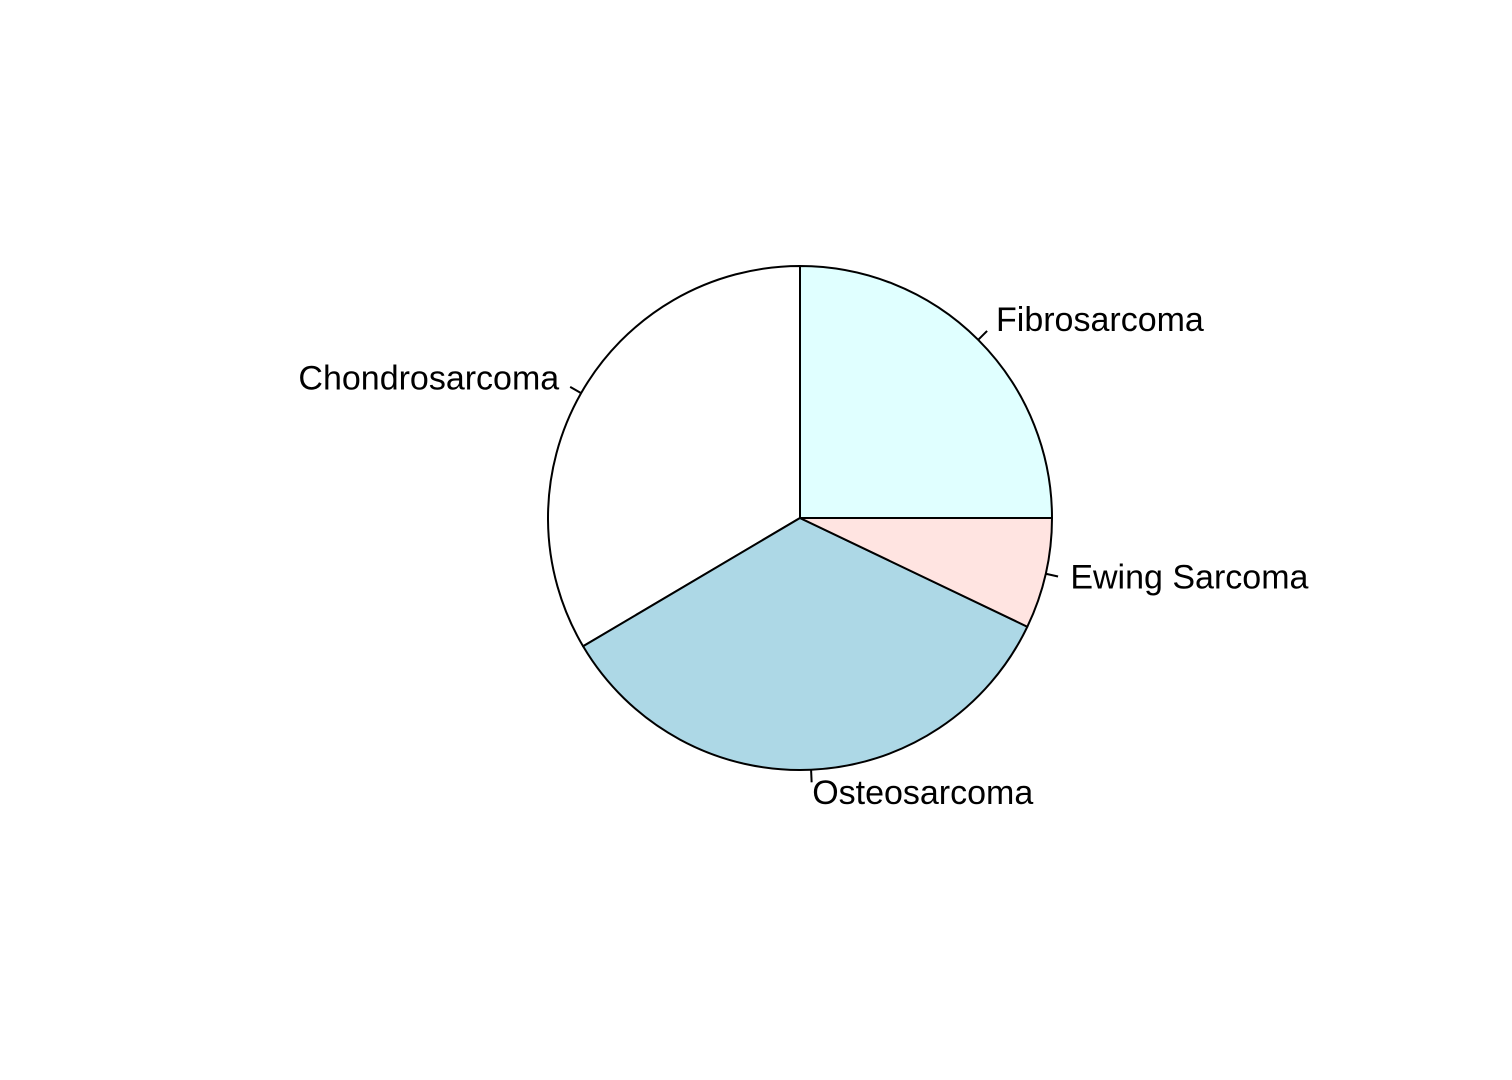  I want to click on slice-label-ewing-sarcoma: Ewing Sarcoma, so click(1189, 577).